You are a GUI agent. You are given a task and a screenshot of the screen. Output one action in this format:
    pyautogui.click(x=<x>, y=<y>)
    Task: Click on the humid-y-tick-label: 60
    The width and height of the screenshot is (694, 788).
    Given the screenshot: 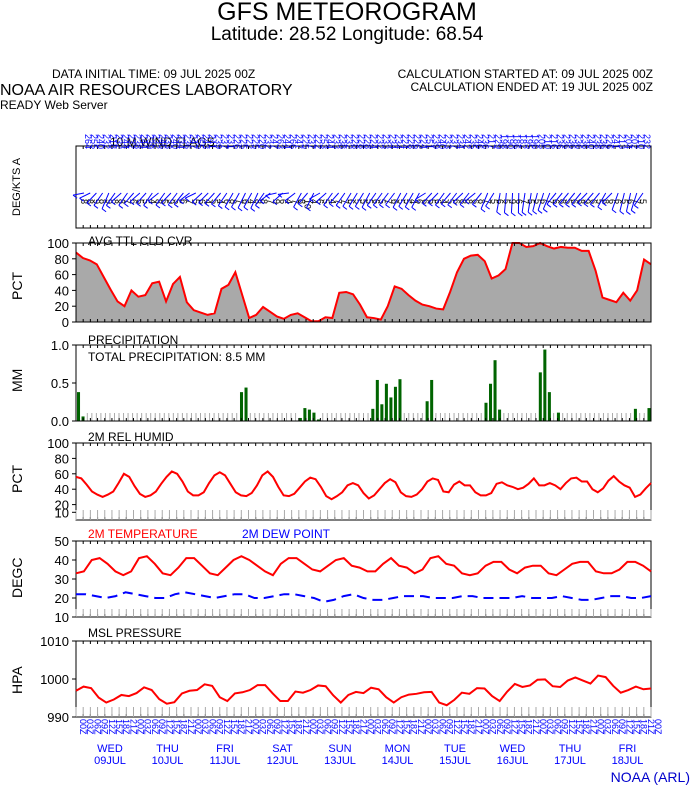 What is the action you would take?
    pyautogui.click(x=62, y=474)
    